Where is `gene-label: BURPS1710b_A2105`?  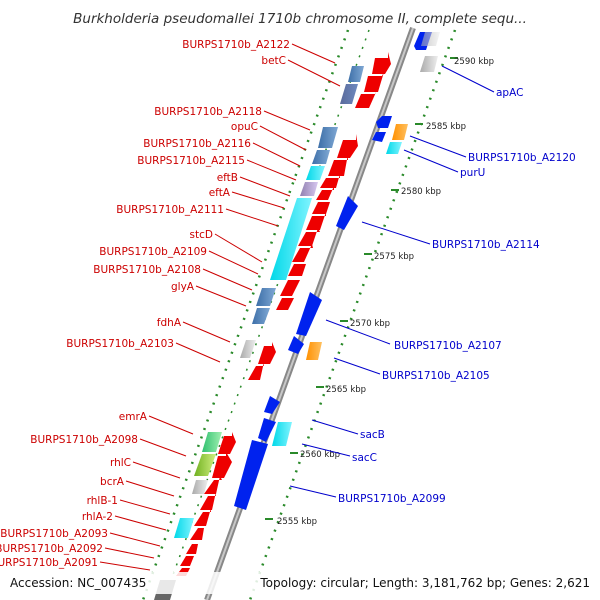
gene-label: BURPS1710b_A2105 is located at coordinates (436, 376).